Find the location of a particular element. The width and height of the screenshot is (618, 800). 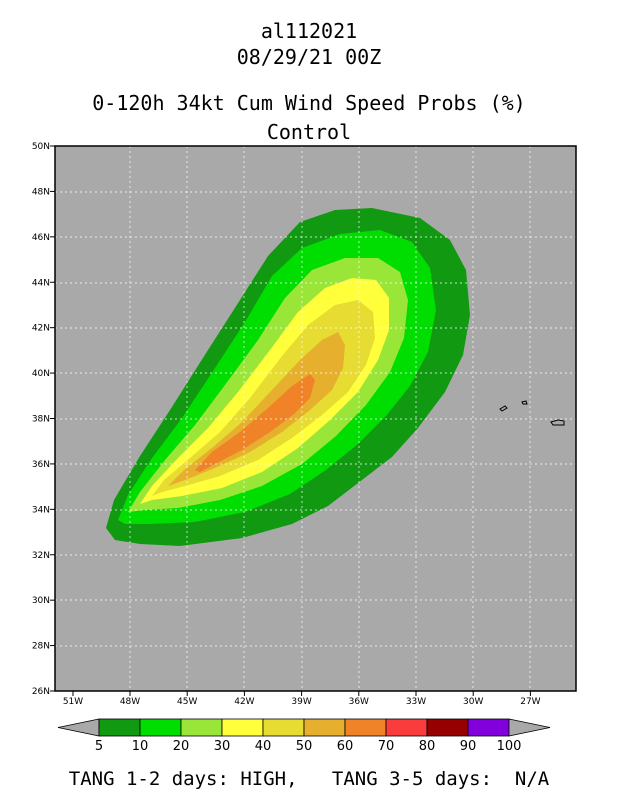

lat-label: 50N is located at coordinates (41, 147).